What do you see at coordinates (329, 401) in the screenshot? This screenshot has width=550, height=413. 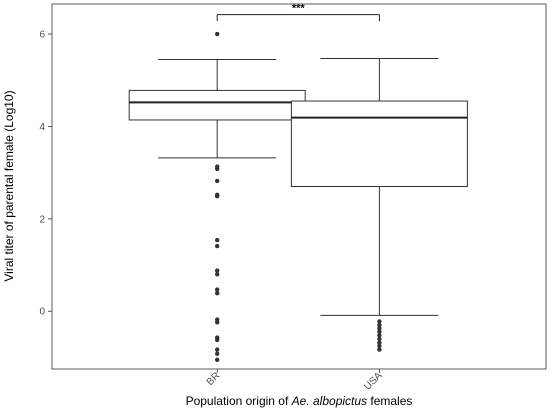 I see `x-axis-title-species: Ae. albopictus` at bounding box center [329, 401].